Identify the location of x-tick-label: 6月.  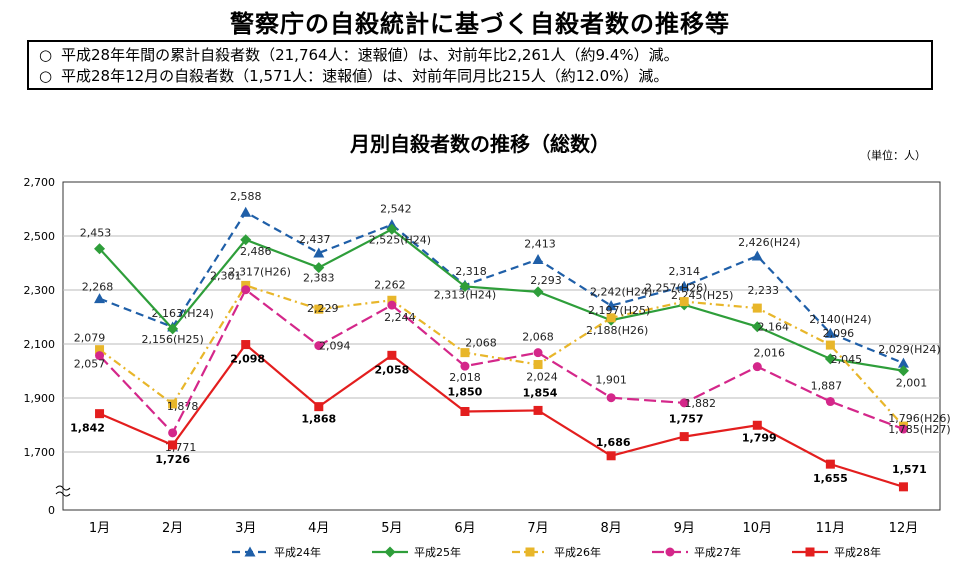
(464, 528).